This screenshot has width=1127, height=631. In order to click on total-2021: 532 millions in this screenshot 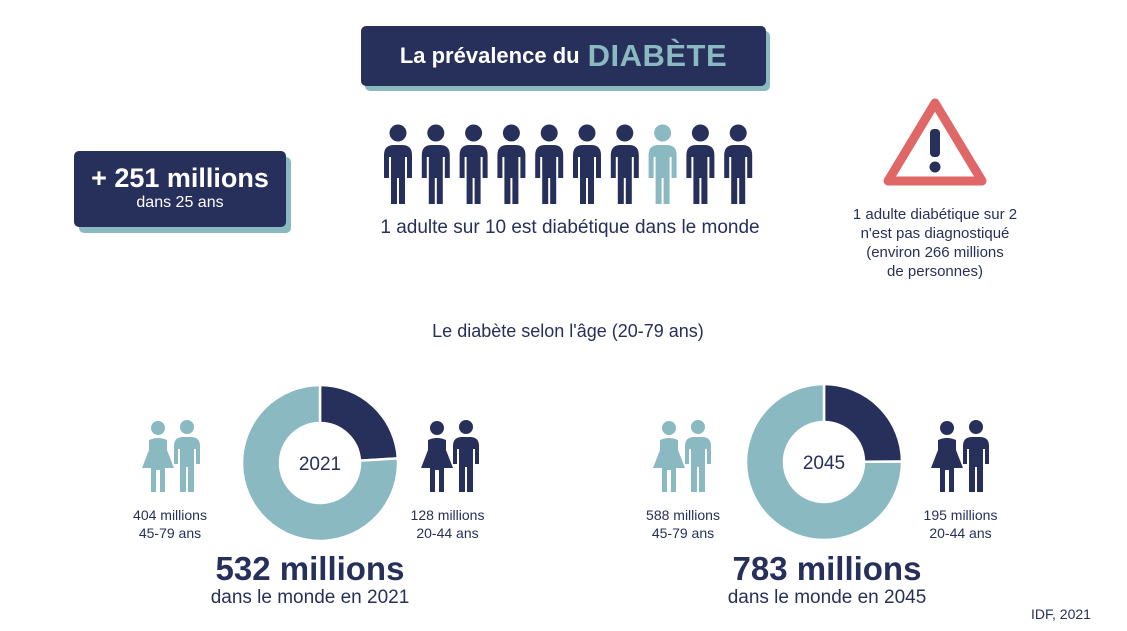, I will do `click(310, 568)`.